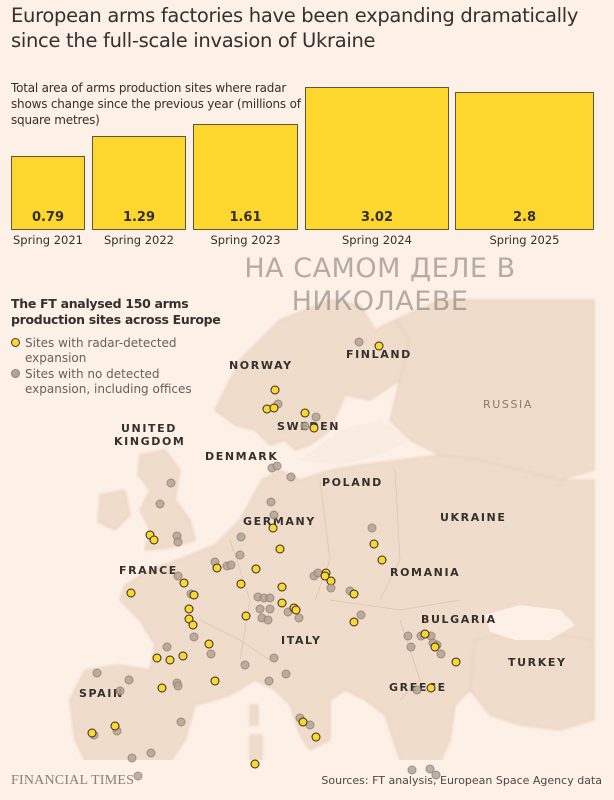  I want to click on bar-label: Spring 2025, so click(524, 240).